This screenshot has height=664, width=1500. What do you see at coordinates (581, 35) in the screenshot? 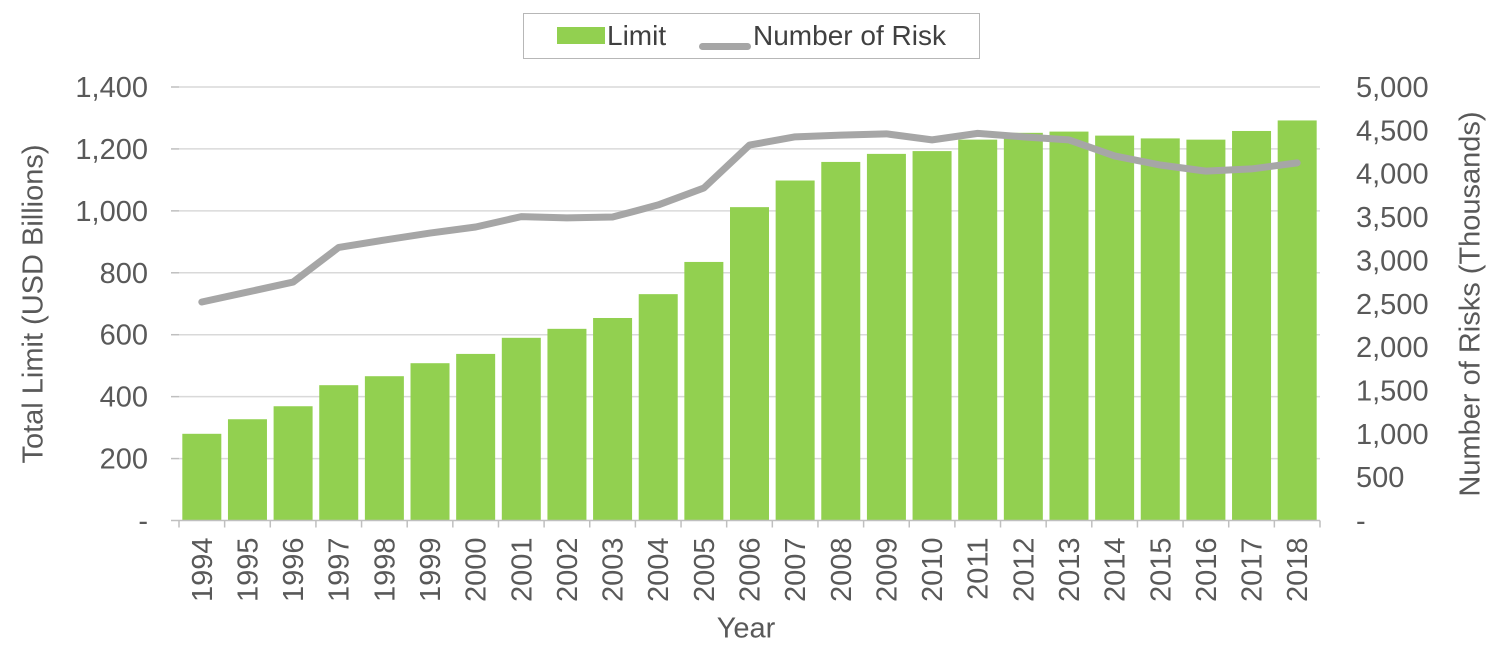
I see `legend-bar-swatch` at bounding box center [581, 35].